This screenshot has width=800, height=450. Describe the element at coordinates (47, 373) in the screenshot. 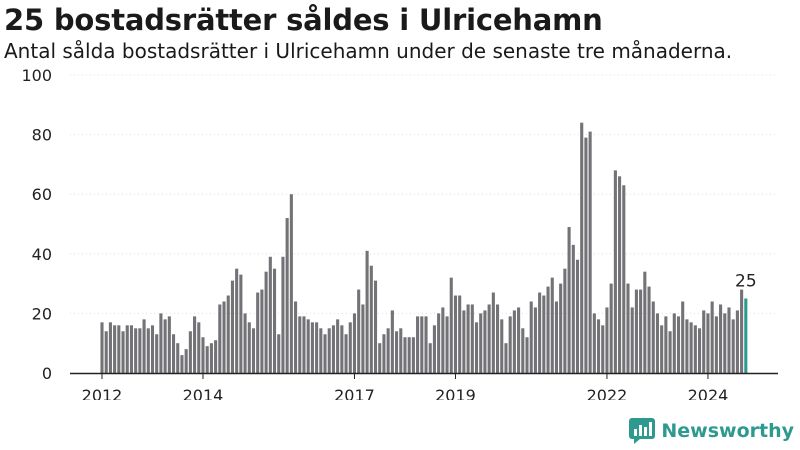

I see `y-tick-label: 0` at that location.